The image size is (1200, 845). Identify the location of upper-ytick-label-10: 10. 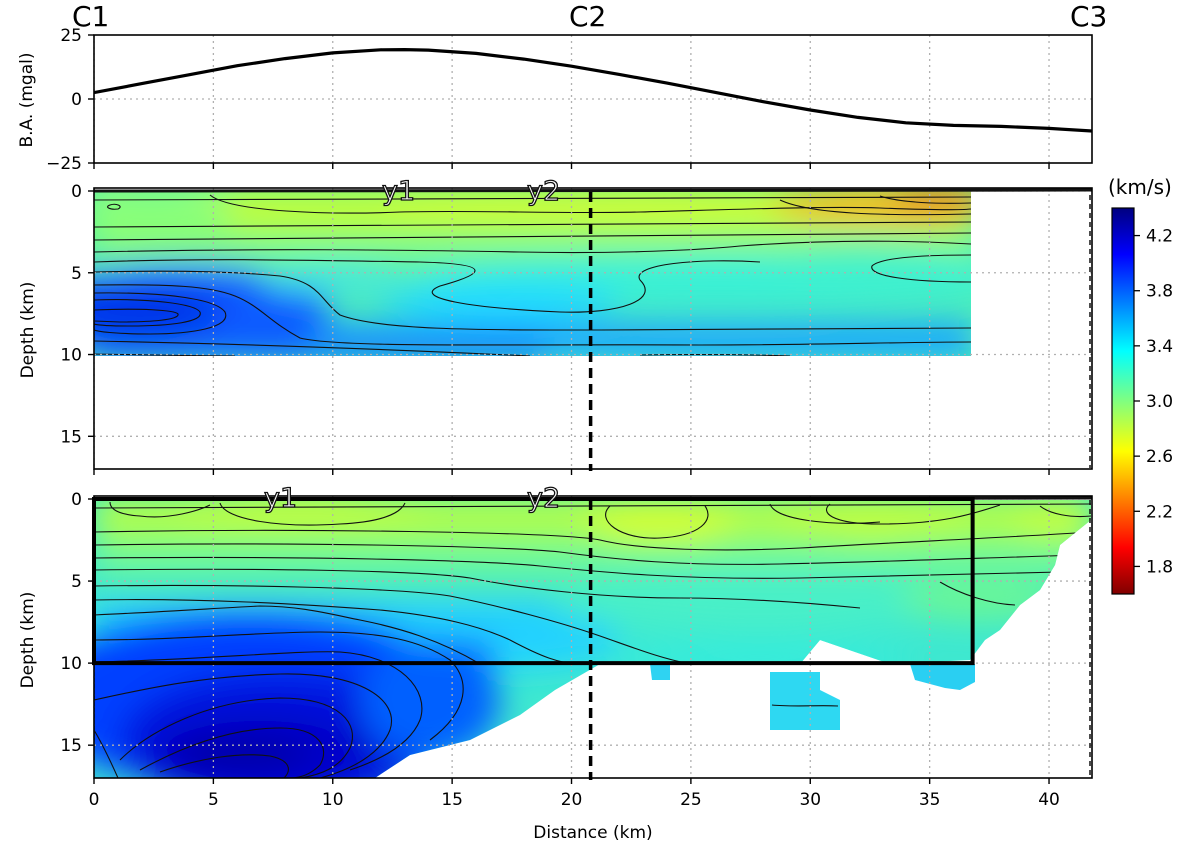
(71, 356).